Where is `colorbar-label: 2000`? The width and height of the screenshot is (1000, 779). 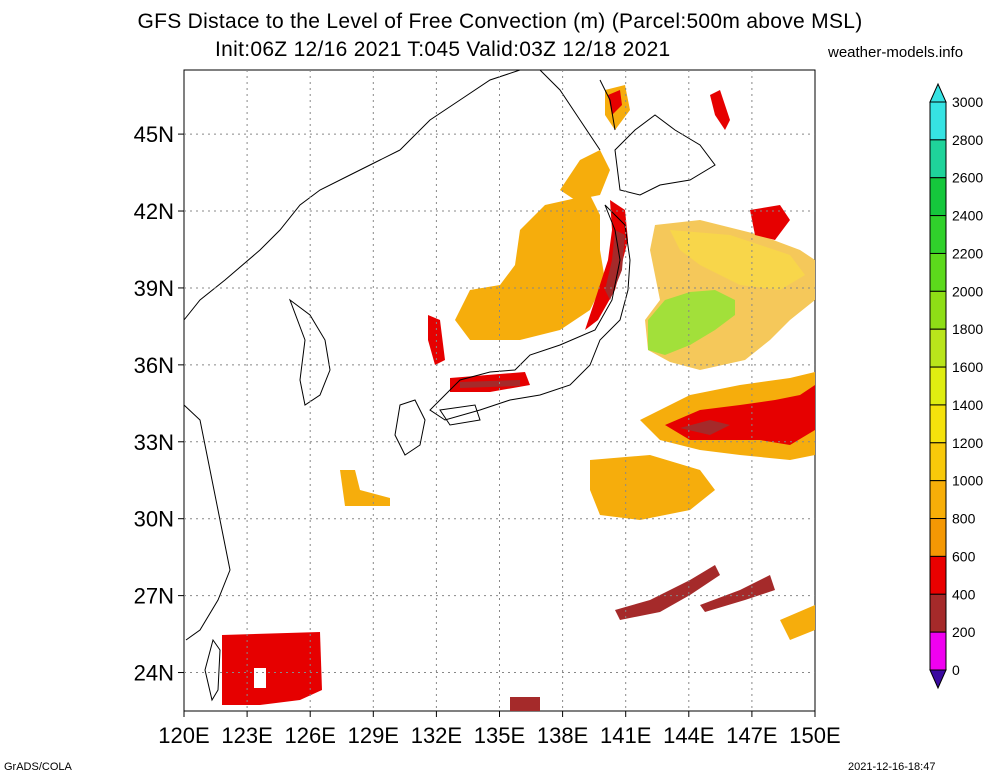 colorbar-label: 2000 is located at coordinates (967, 291).